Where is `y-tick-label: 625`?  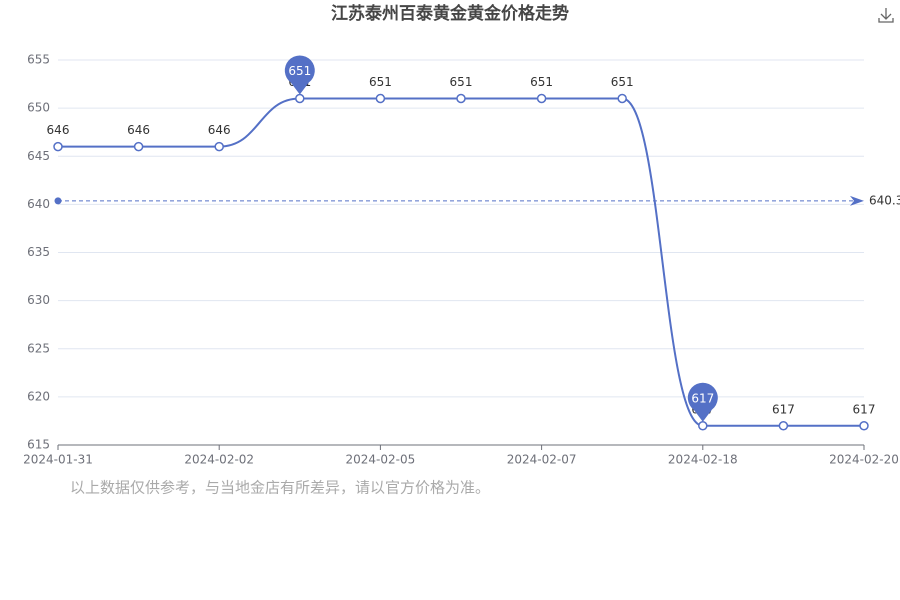
y-tick-label: 625 is located at coordinates (38, 348).